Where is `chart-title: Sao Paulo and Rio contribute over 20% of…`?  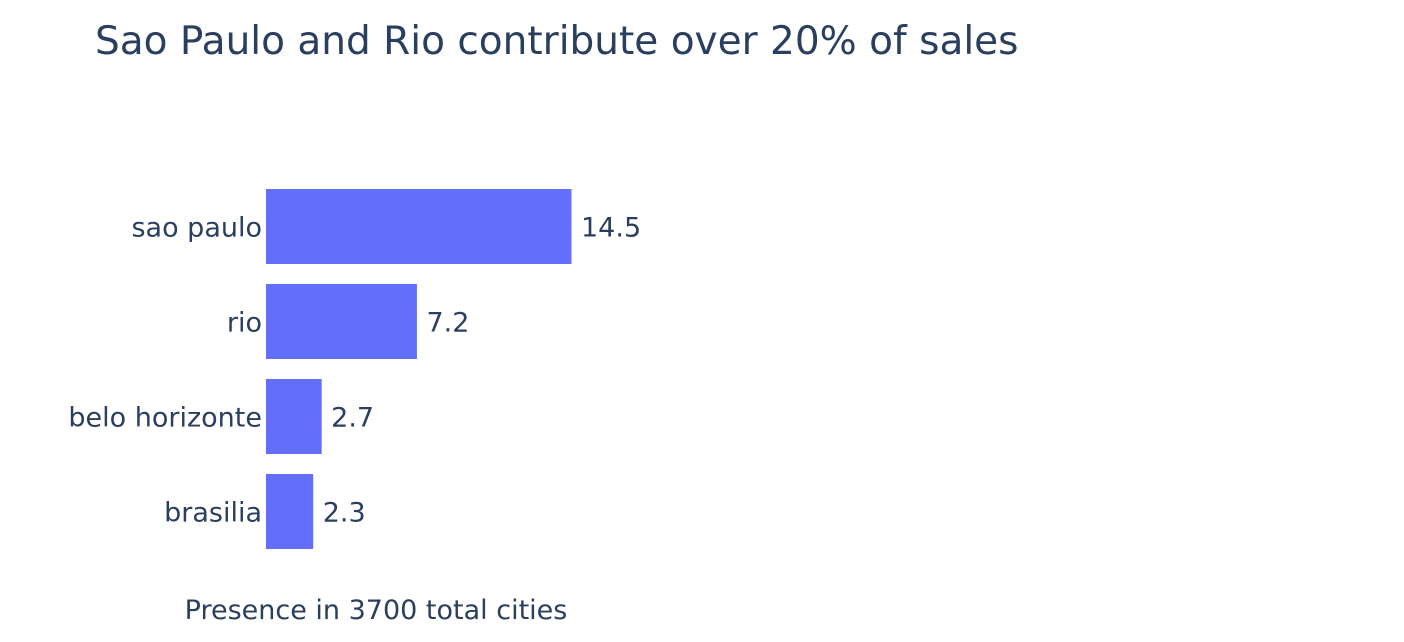 chart-title: Sao Paulo and Rio contribute over 20% of… is located at coordinates (557, 41).